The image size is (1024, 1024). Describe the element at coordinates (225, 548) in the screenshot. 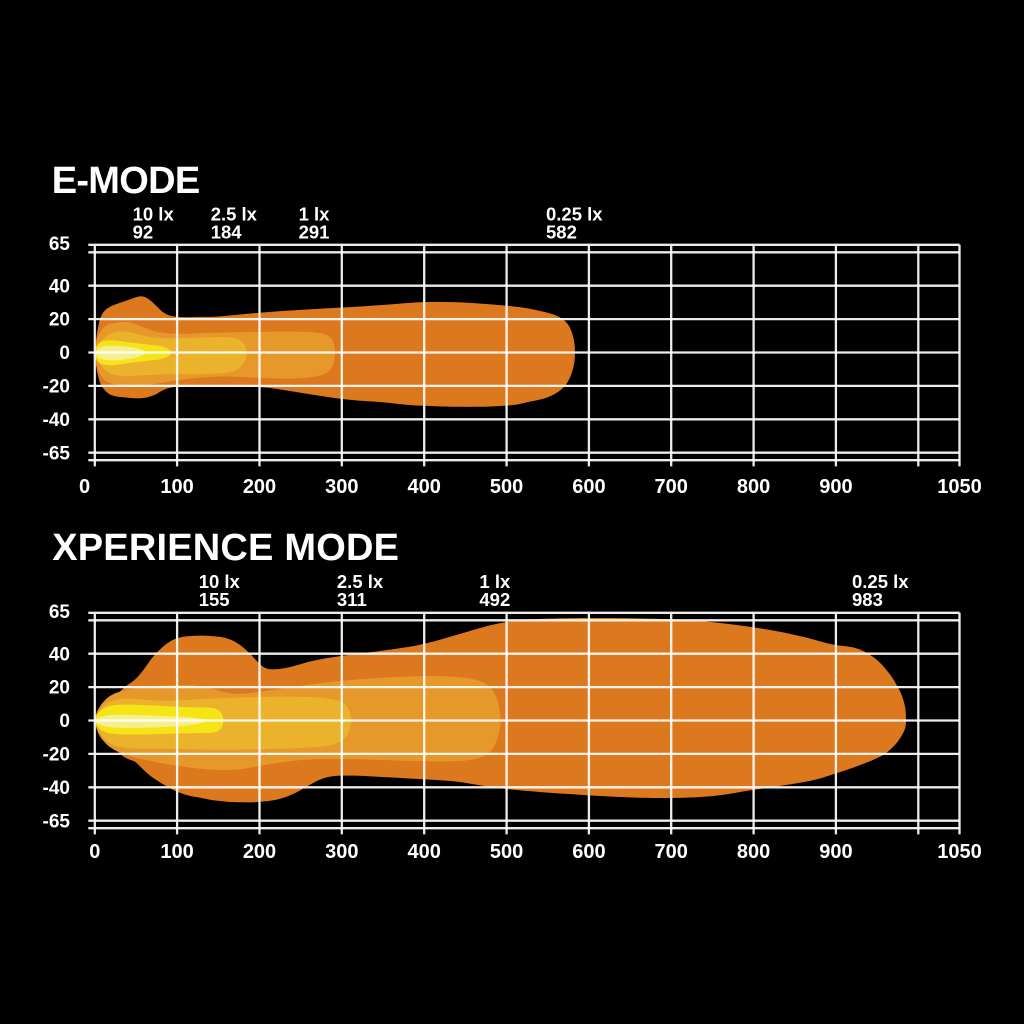

I see `svg-text: XPERIENCE MODE` at that location.